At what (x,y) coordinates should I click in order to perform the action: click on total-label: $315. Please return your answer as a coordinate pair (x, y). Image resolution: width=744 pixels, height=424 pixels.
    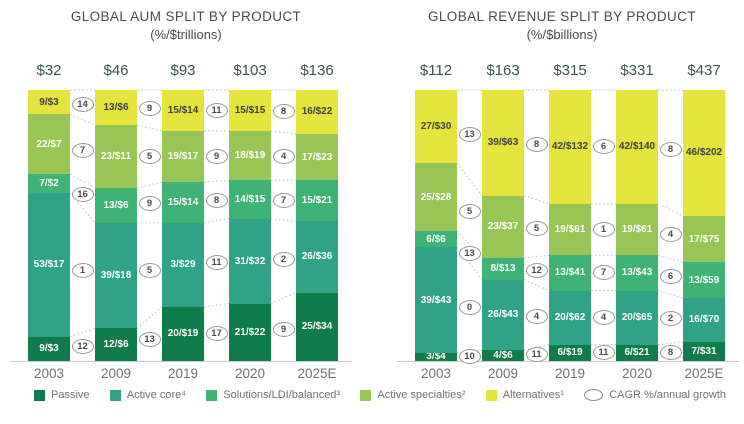
    Looking at the image, I should click on (570, 70).